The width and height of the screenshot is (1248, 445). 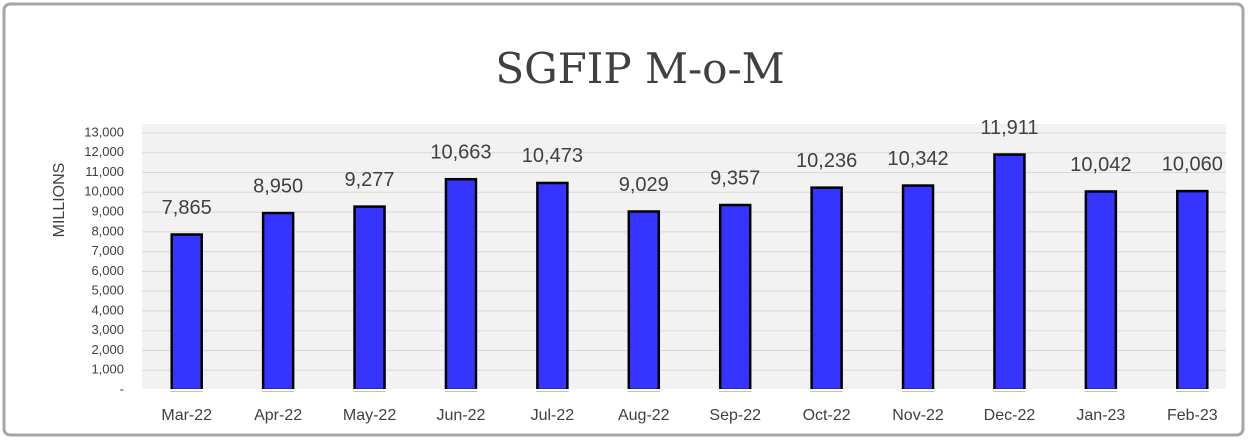 I want to click on x-tick-label: May-22, so click(x=369, y=415).